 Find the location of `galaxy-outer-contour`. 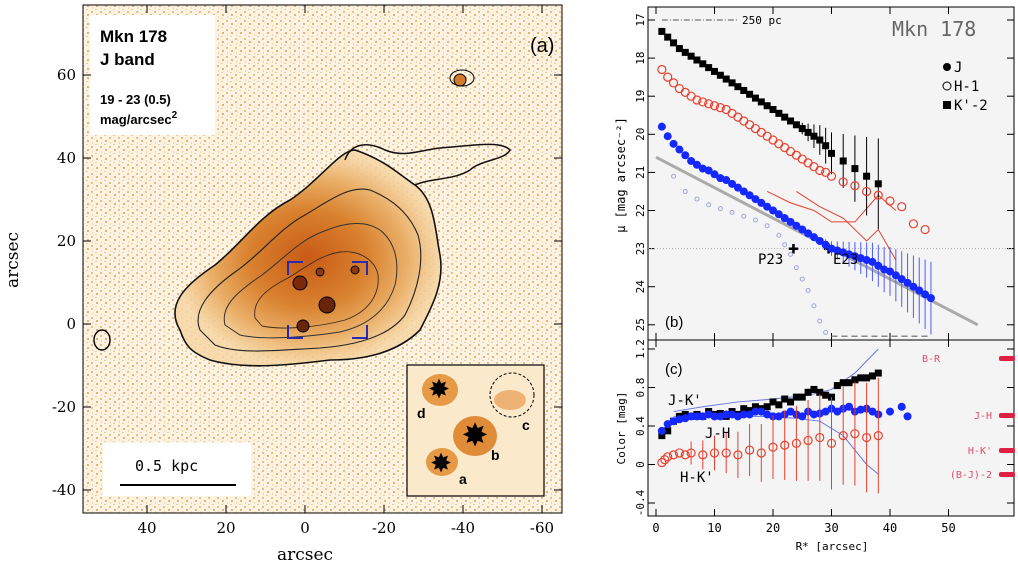

galaxy-outer-contour is located at coordinates (308, 258).